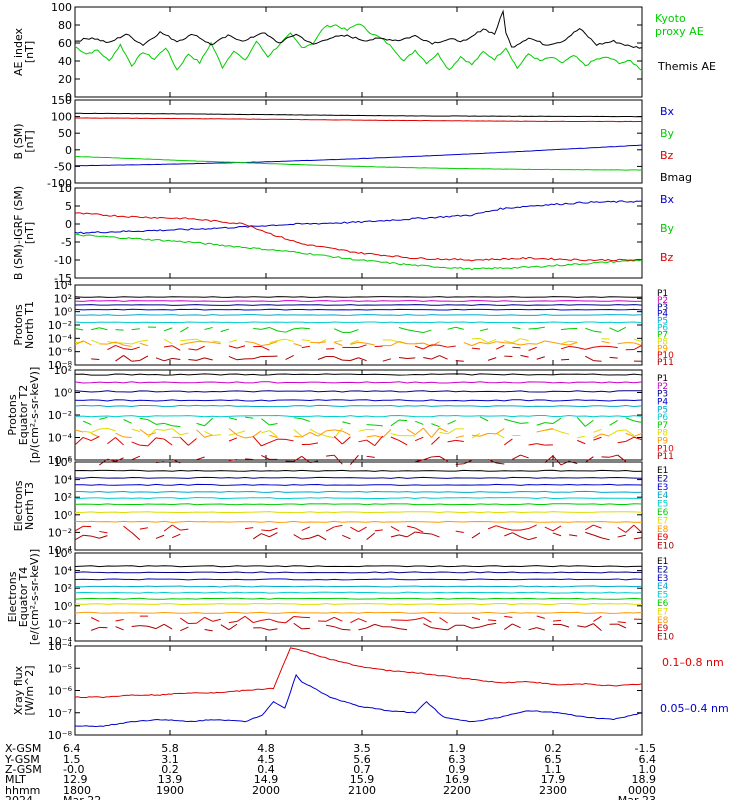  I want to click on footer-value: 1800, so click(77, 790).